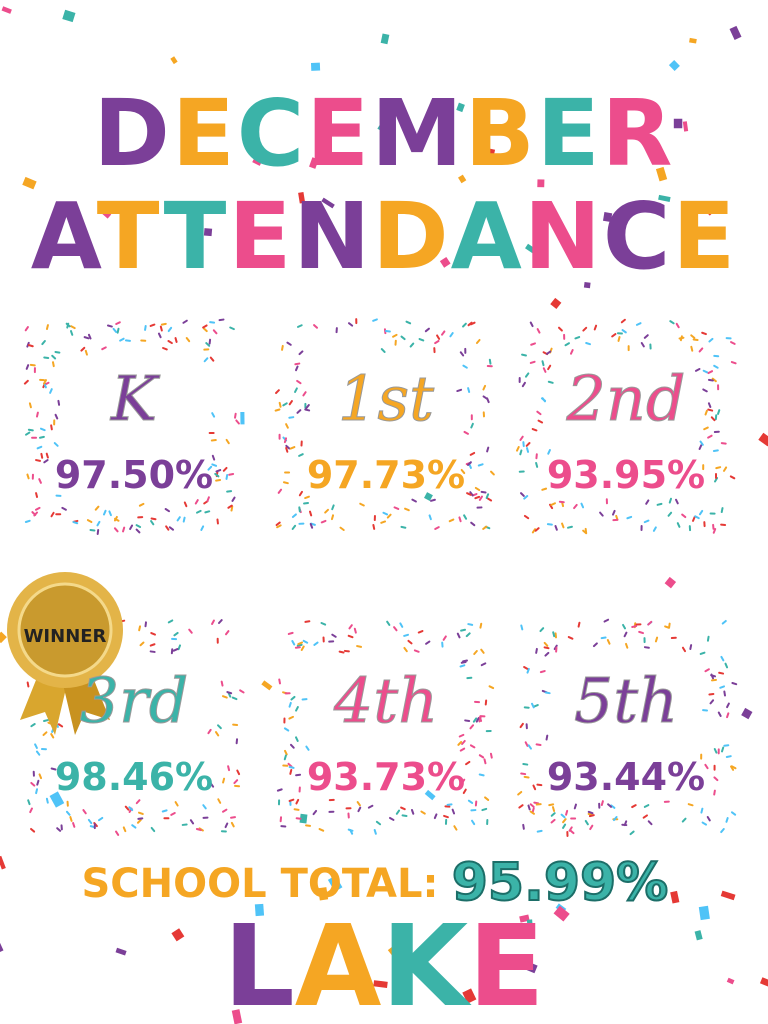 The width and height of the screenshot is (768, 1024). What do you see at coordinates (196, 236) in the screenshot?
I see `letter: T` at bounding box center [196, 236].